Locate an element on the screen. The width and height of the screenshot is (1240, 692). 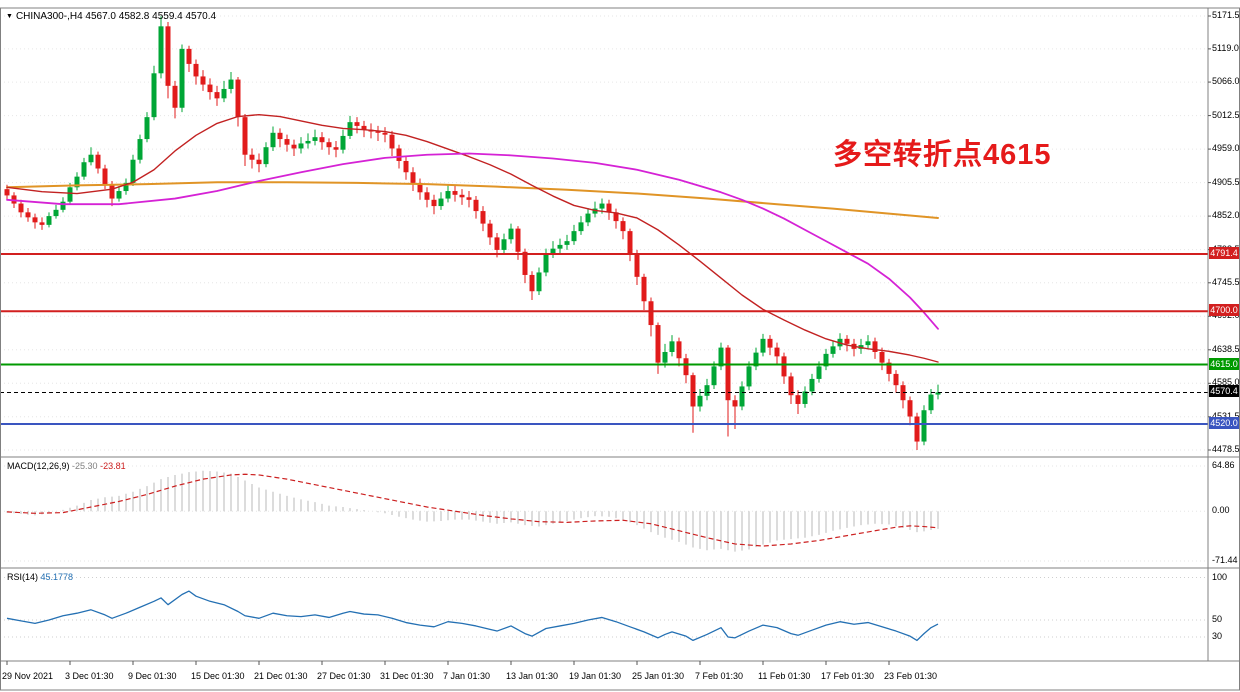
price-axis-label: 5119.0 is located at coordinates (1225, 47).